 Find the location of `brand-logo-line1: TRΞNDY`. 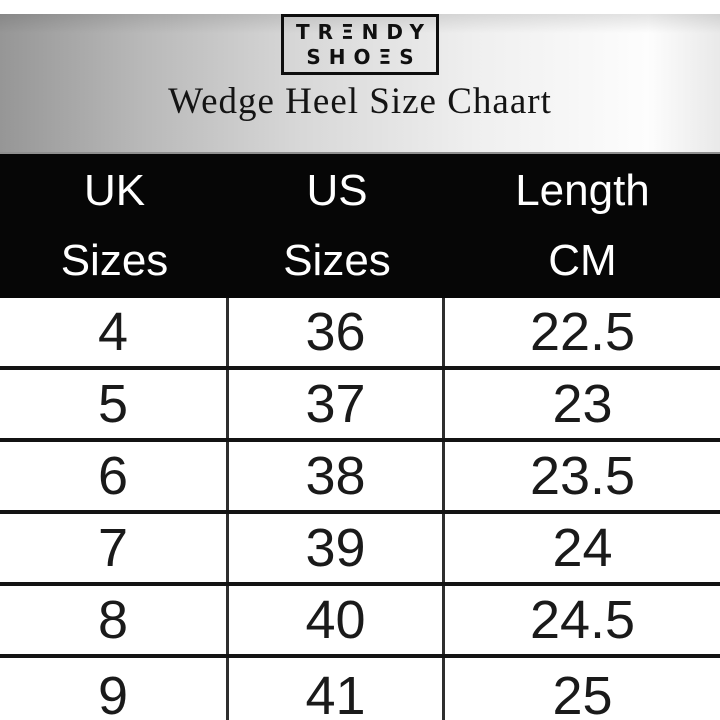

brand-logo-line1: TRΞNDY is located at coordinates (364, 31).